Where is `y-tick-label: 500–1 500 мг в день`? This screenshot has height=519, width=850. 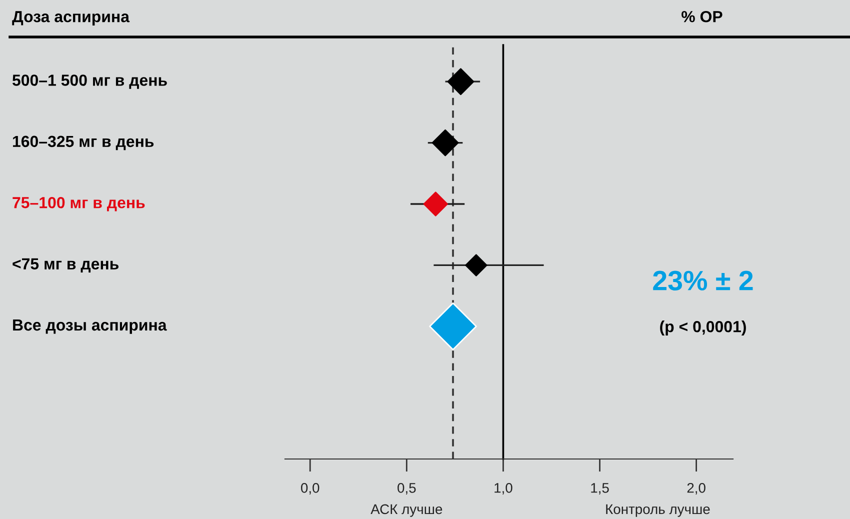 y-tick-label: 500–1 500 мг в день is located at coordinates (89, 81).